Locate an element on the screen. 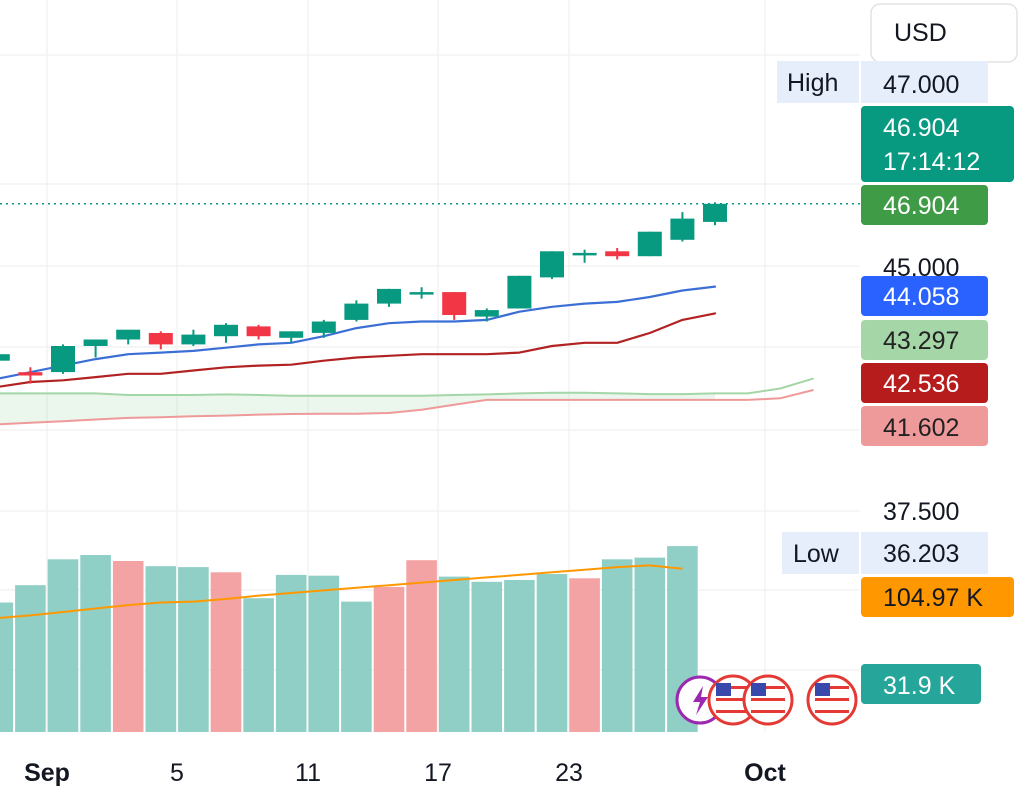 This screenshot has width=1024, height=795. volume-badge: 31.9 K is located at coordinates (921, 684).